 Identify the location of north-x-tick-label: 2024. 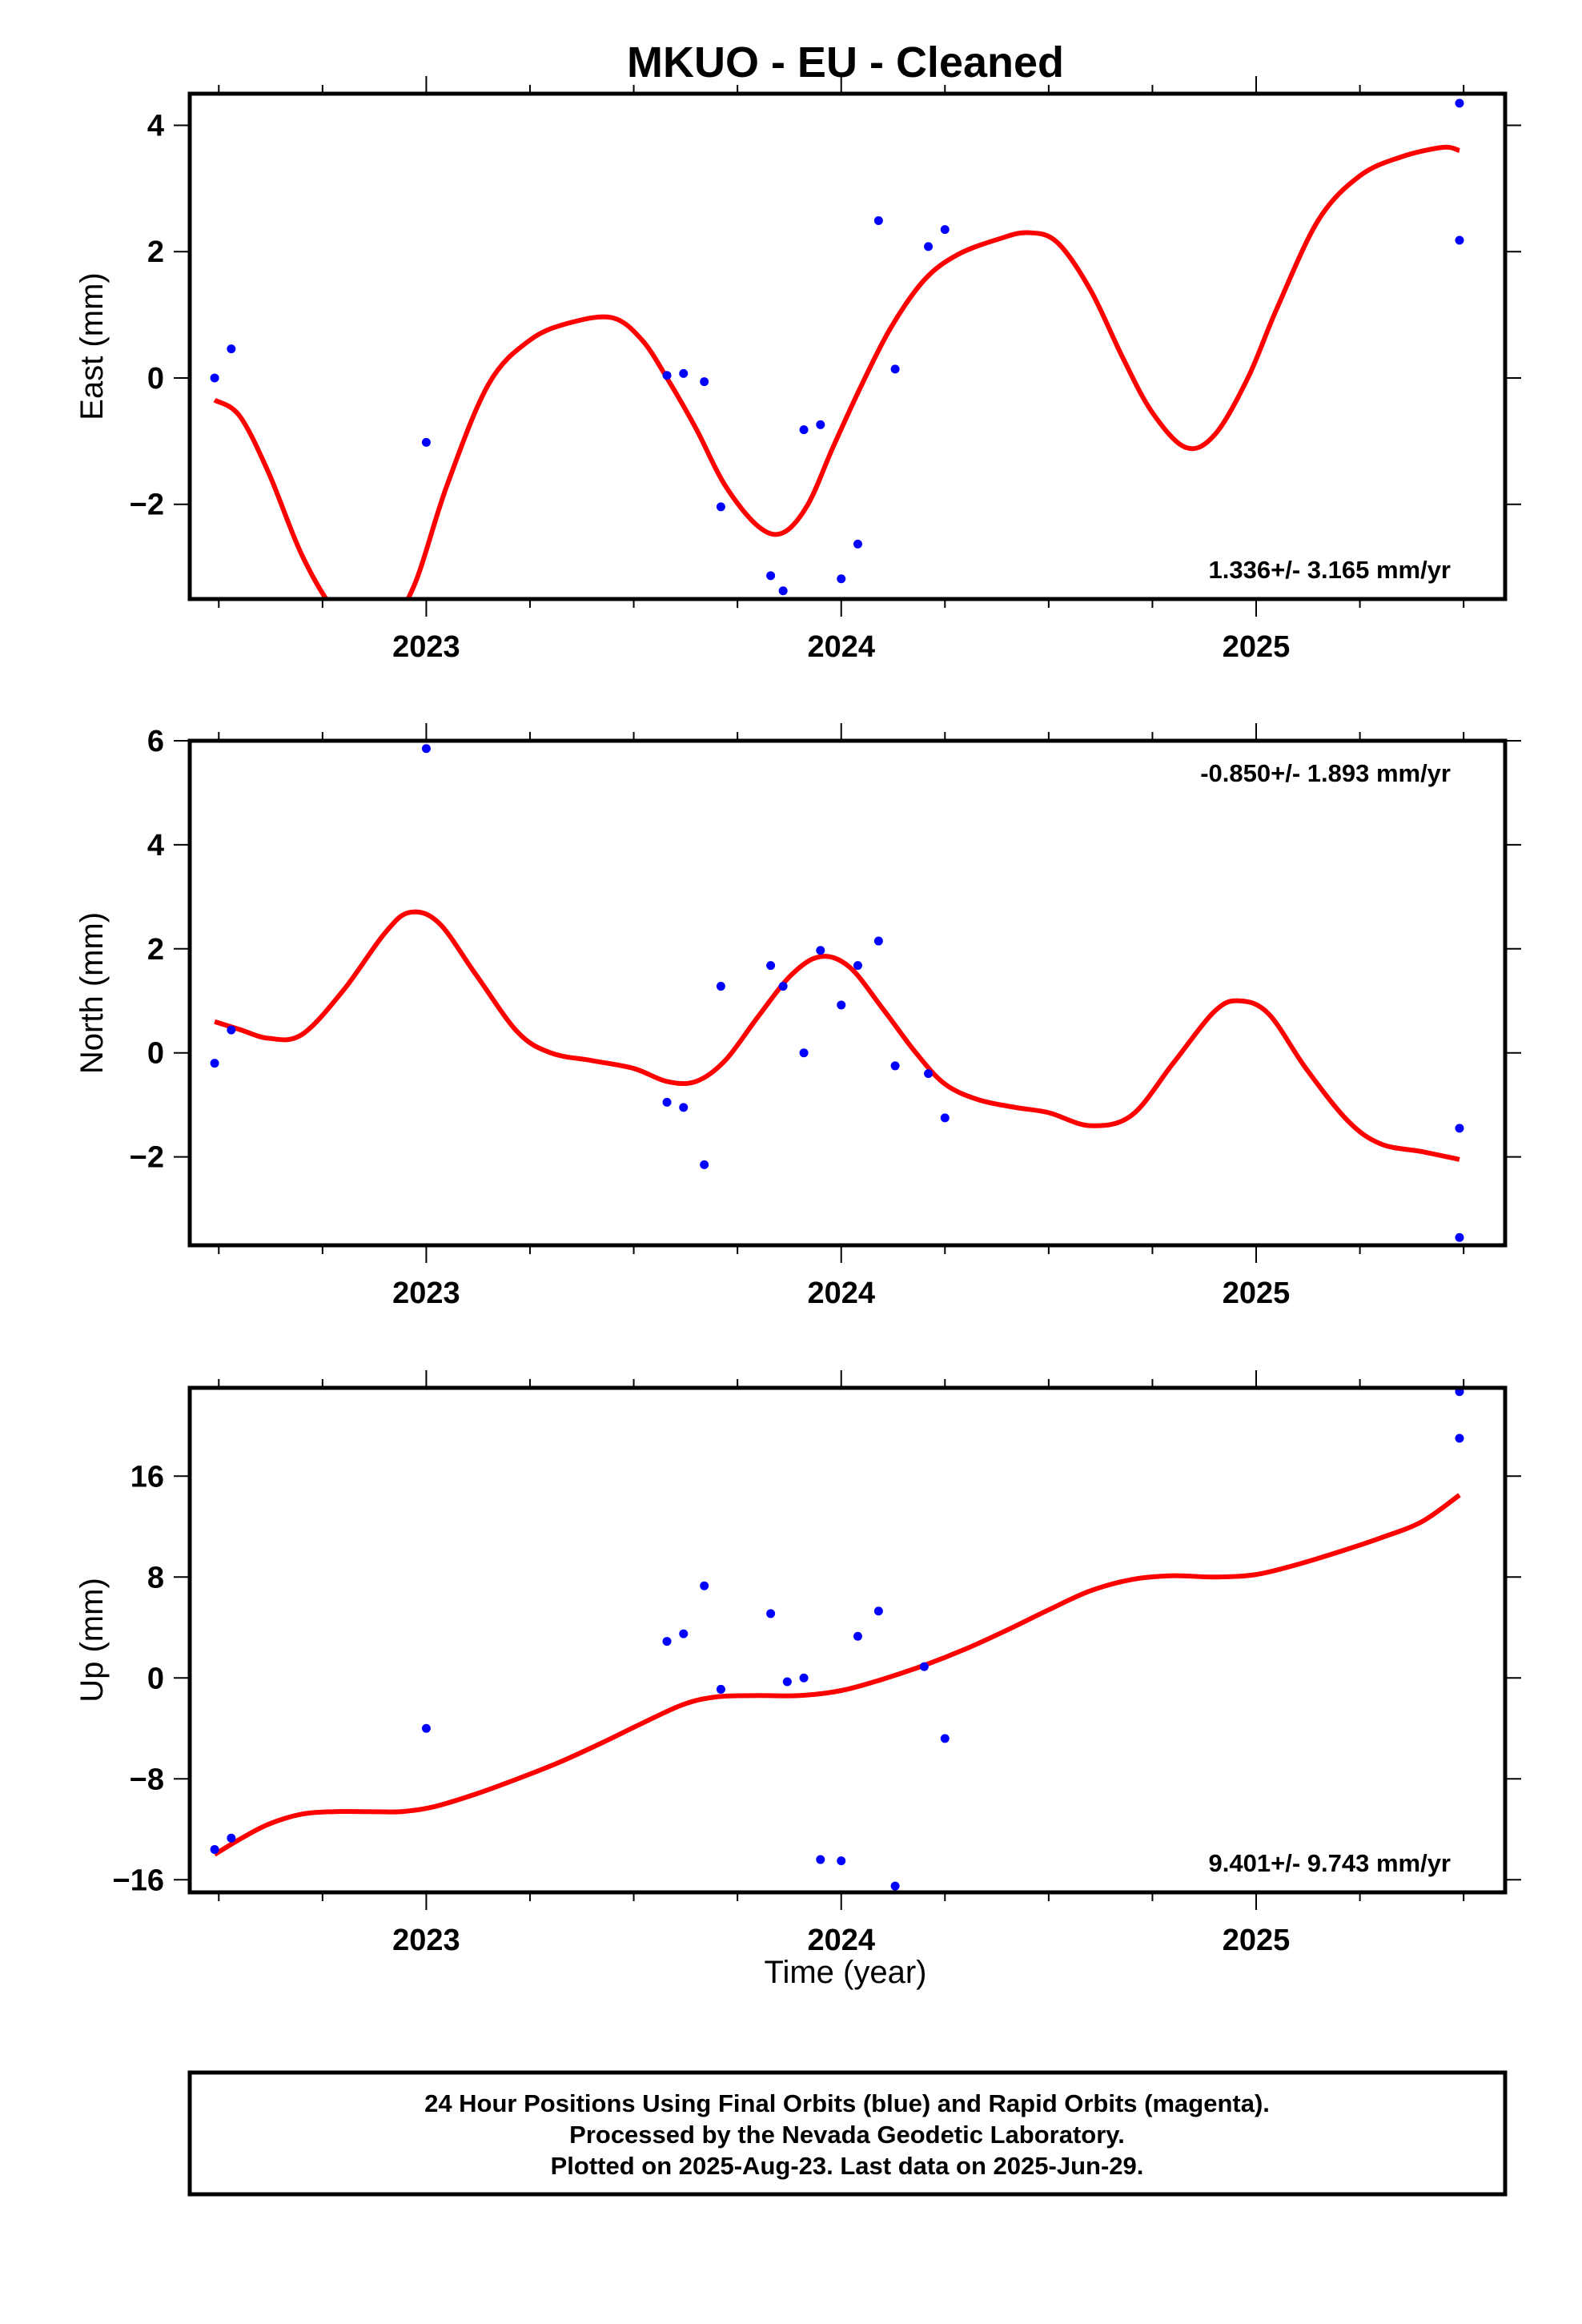
(841, 1294).